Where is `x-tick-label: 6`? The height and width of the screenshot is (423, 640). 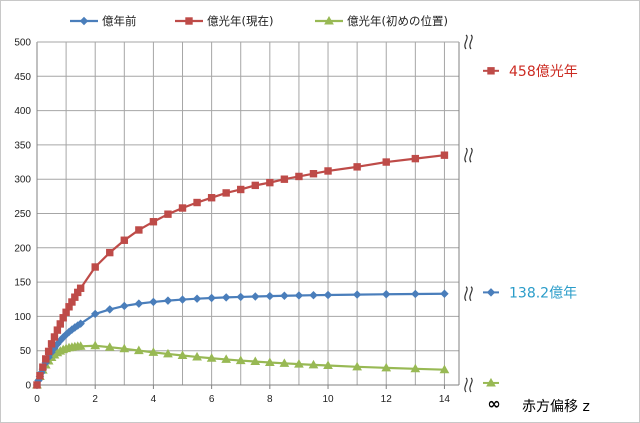
x-tick-label: 6 is located at coordinates (212, 399).